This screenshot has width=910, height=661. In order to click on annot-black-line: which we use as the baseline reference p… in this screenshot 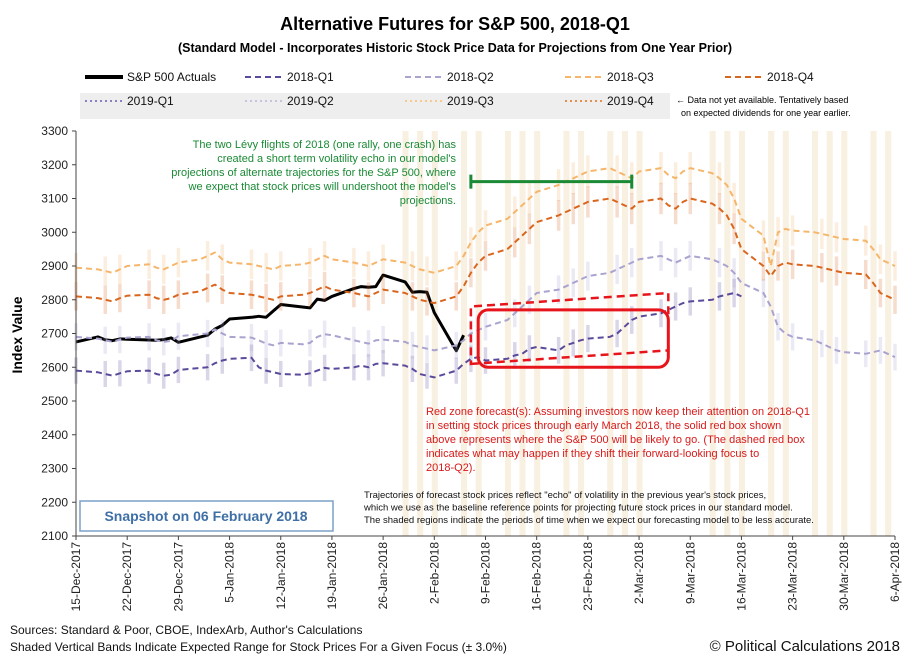, I will do `click(578, 508)`.